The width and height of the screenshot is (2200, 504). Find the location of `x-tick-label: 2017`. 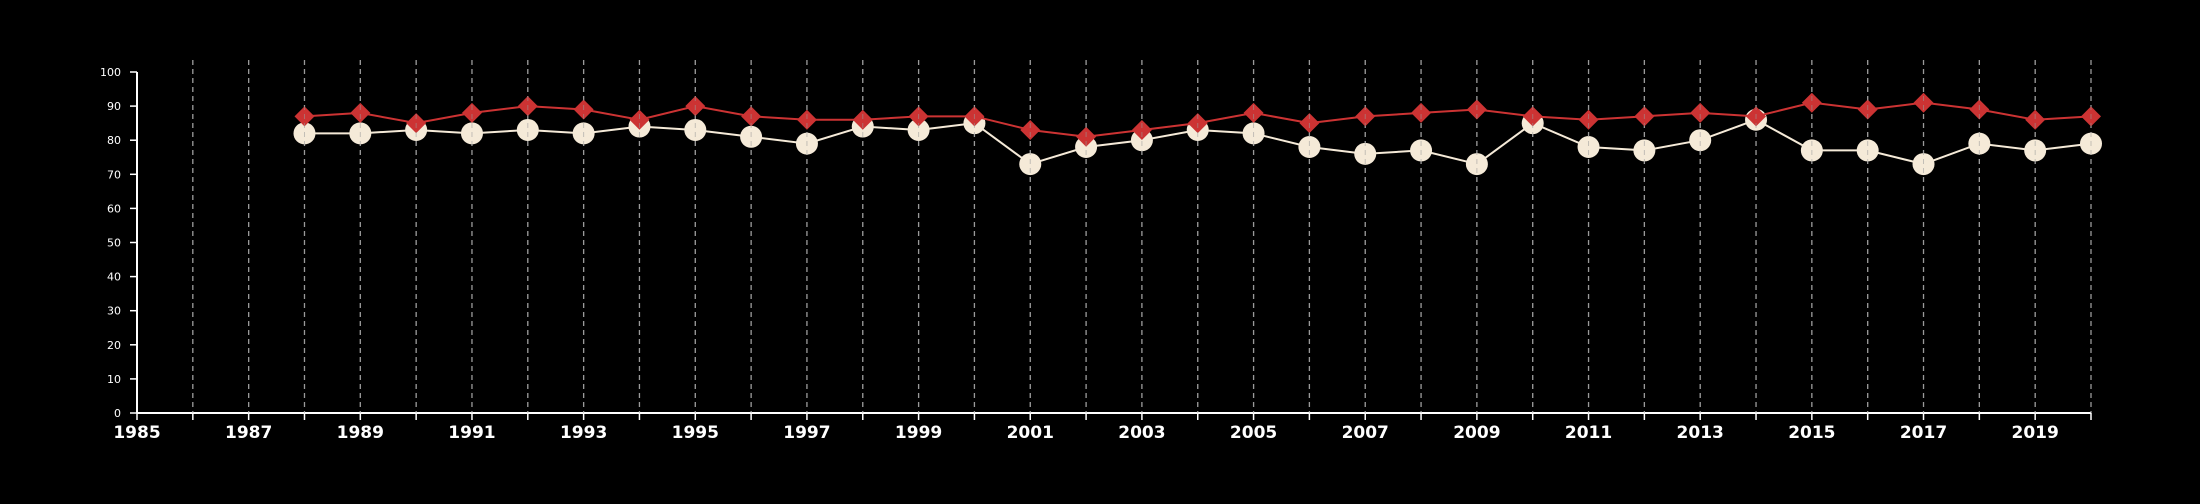

x-tick-label: 2017 is located at coordinates (1923, 433).